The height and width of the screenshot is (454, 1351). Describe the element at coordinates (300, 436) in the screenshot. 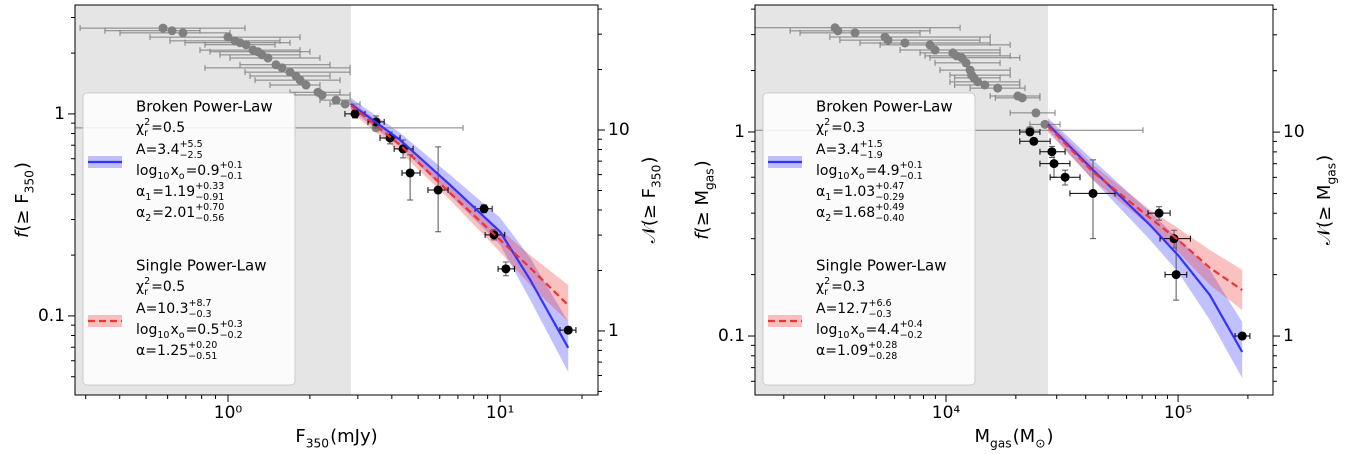

I see `label-text: F` at that location.